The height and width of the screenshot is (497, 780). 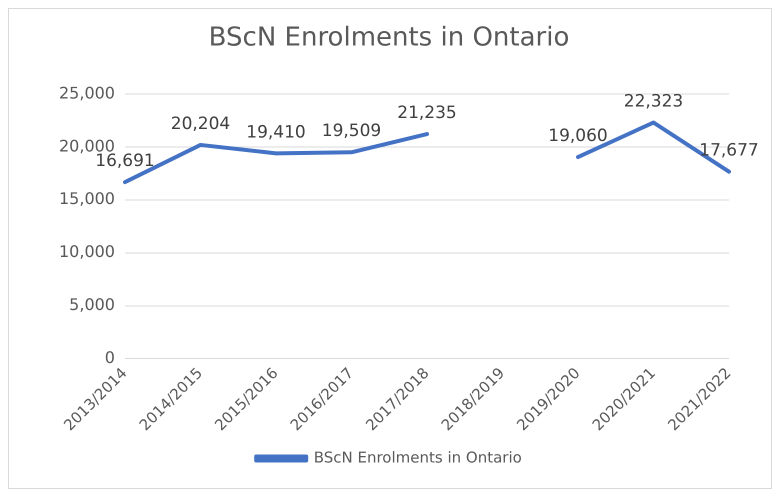 What do you see at coordinates (389, 37) in the screenshot?
I see `chart-title: BScN Enrolments in Ontario` at bounding box center [389, 37].